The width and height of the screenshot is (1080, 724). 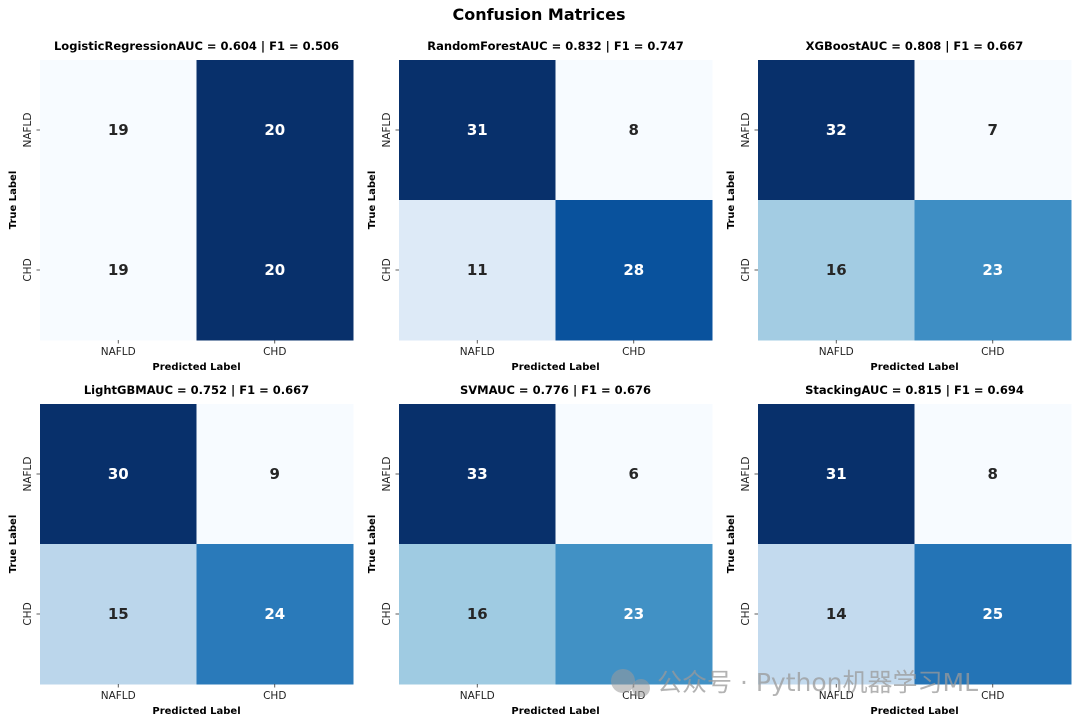 I want to click on cell-value: 6, so click(x=634, y=474).